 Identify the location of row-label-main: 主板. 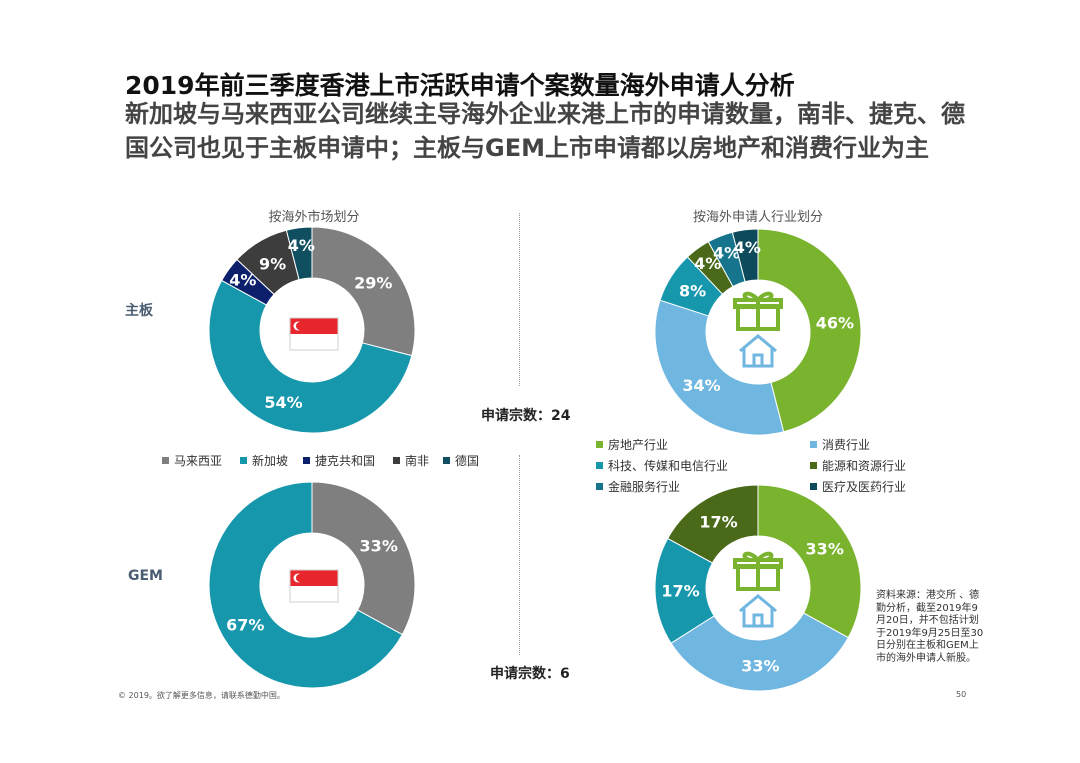
(139, 311).